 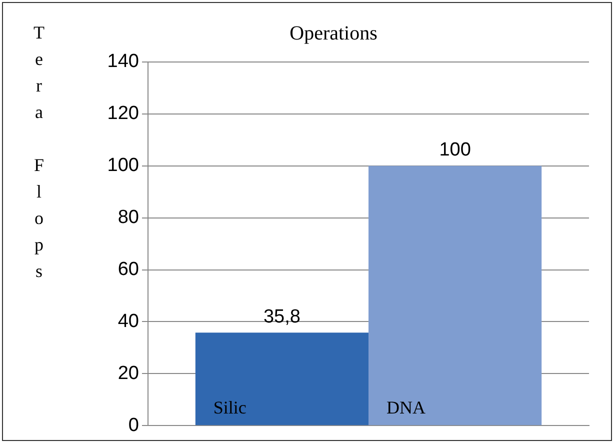 What do you see at coordinates (128, 373) in the screenshot?
I see `y-tick-label: 20` at bounding box center [128, 373].